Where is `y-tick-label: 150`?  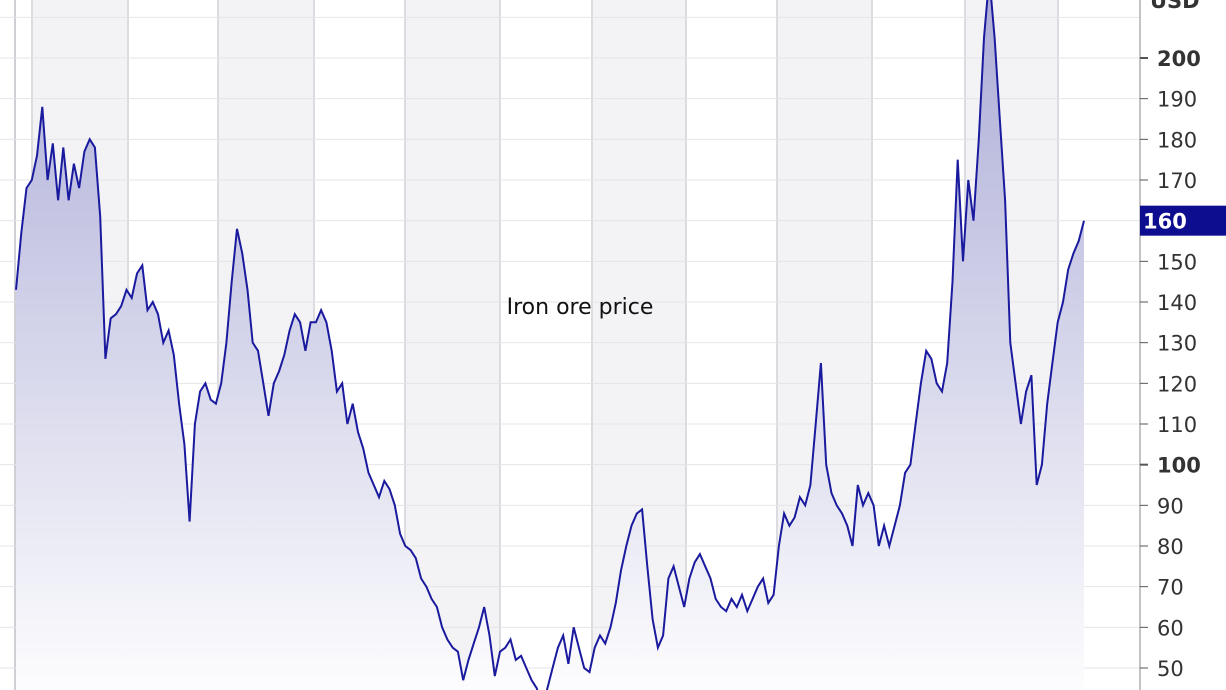
y-tick-label: 150 is located at coordinates (1177, 262).